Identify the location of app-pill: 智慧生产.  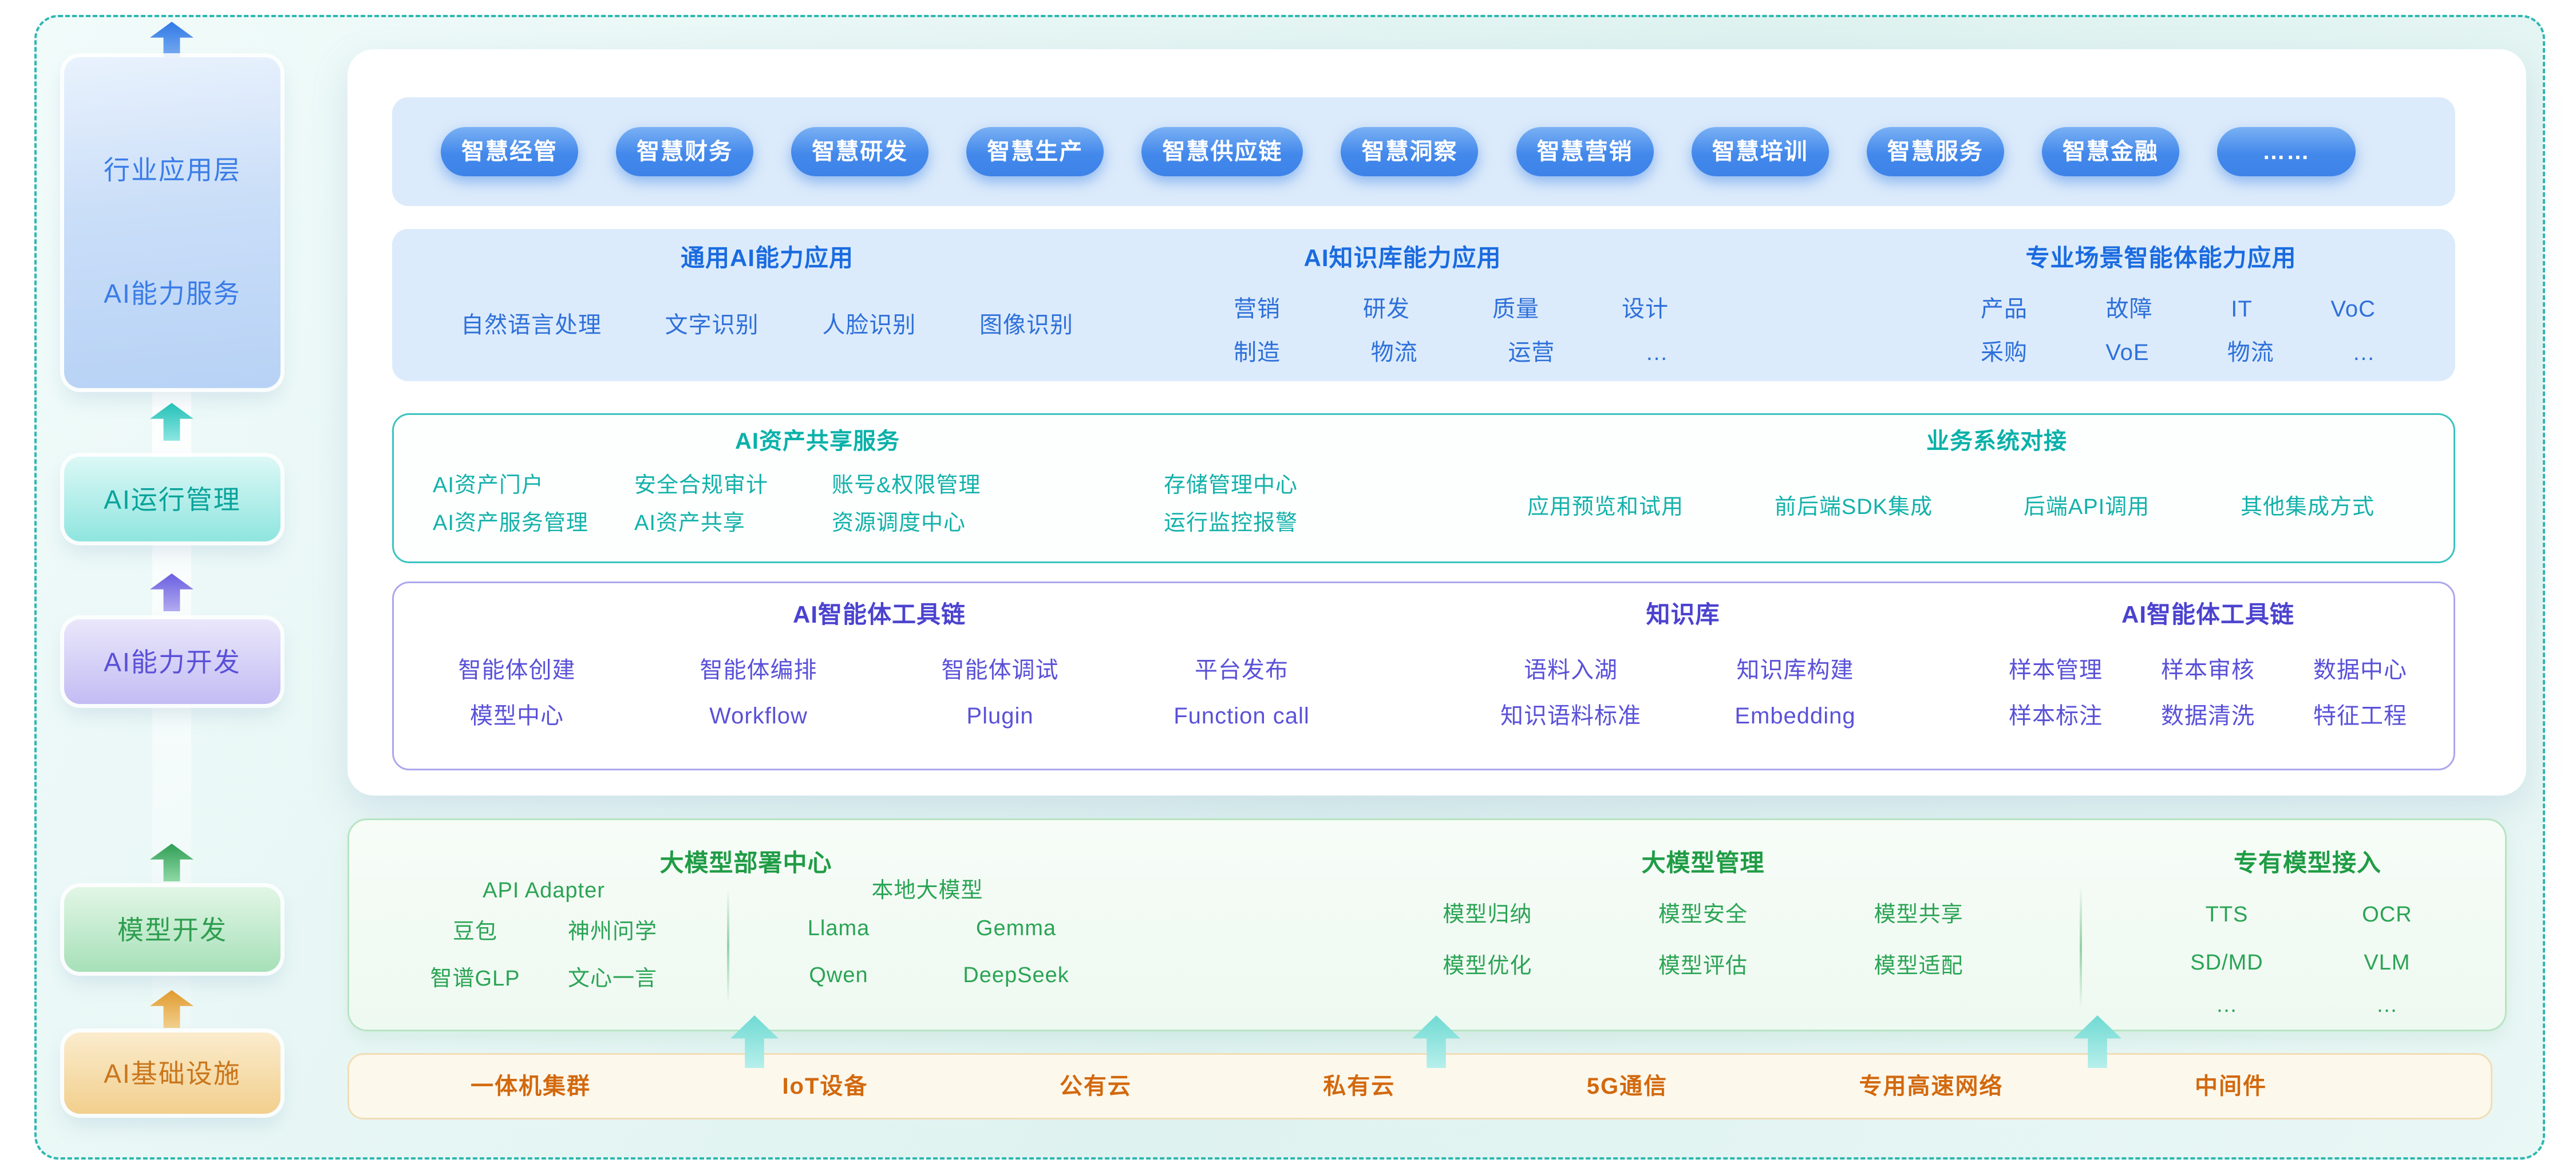
(1035, 152).